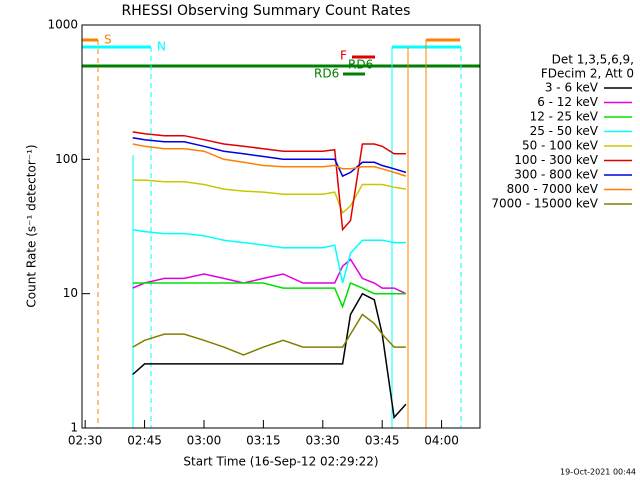 Image resolution: width=640 pixels, height=480 pixels. What do you see at coordinates (280, 462) in the screenshot?
I see `x-axis-label: Start Time (16-Sep-12 02:29:22)` at bounding box center [280, 462].